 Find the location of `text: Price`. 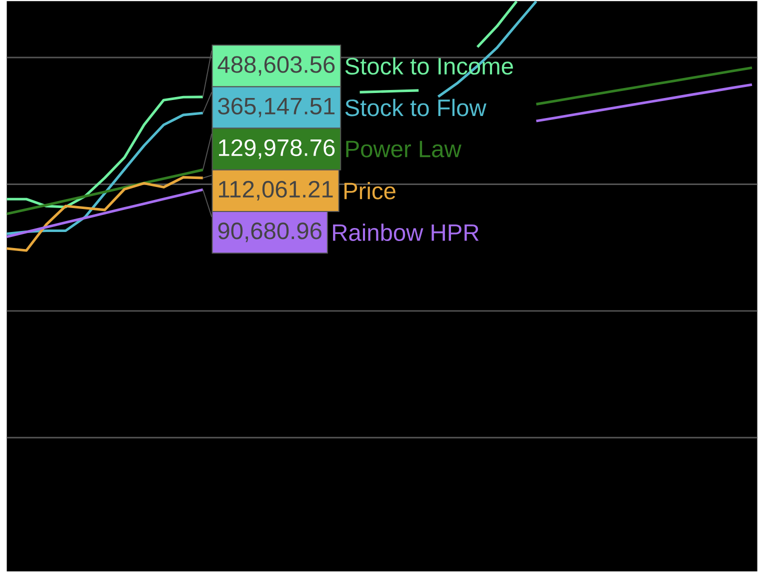

text: Price is located at coordinates (370, 191).